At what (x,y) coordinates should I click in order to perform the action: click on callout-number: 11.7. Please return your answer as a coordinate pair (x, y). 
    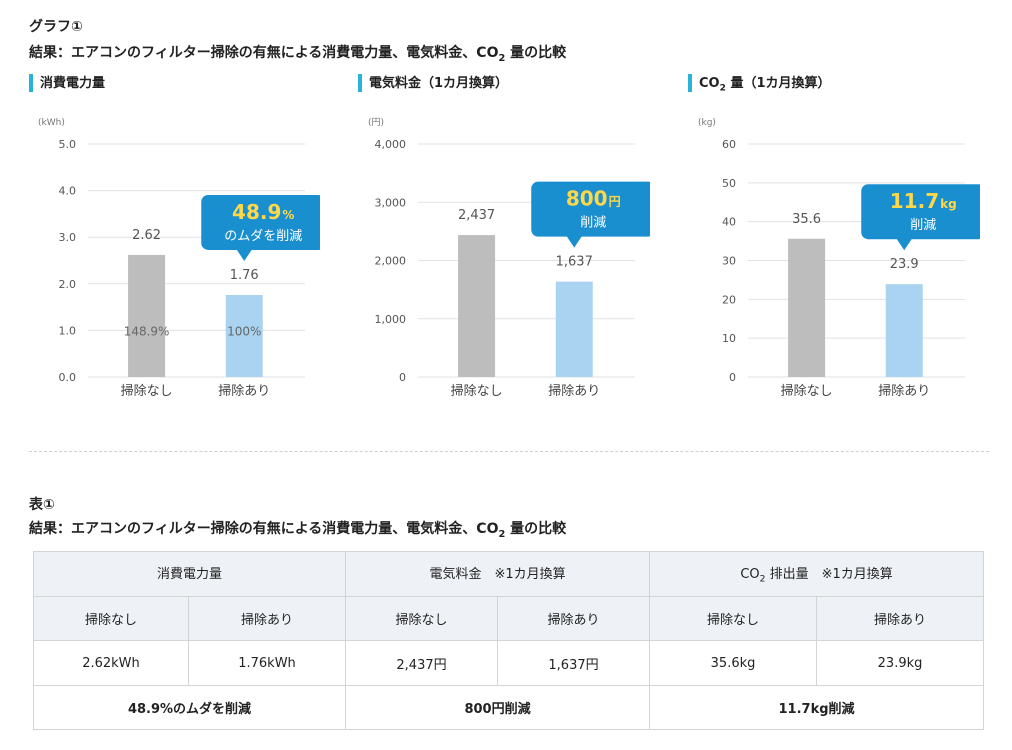
    Looking at the image, I should click on (914, 201).